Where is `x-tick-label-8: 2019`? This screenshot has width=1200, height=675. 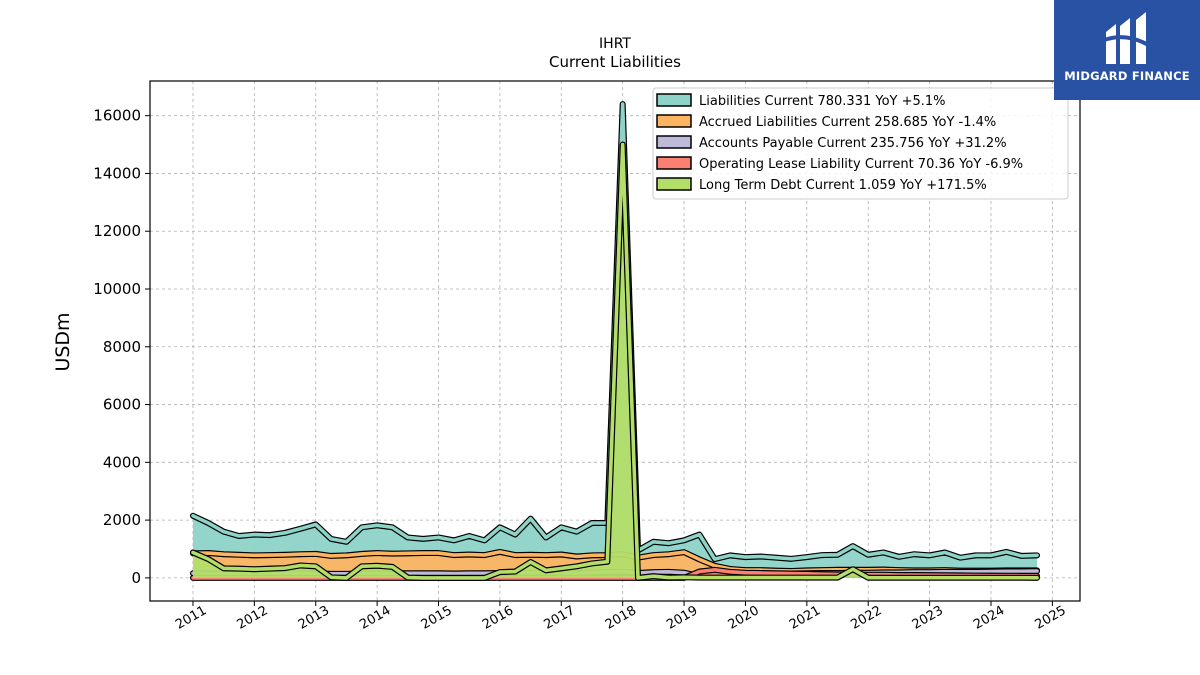
x-tick-label-8: 2019 is located at coordinates (682, 618).